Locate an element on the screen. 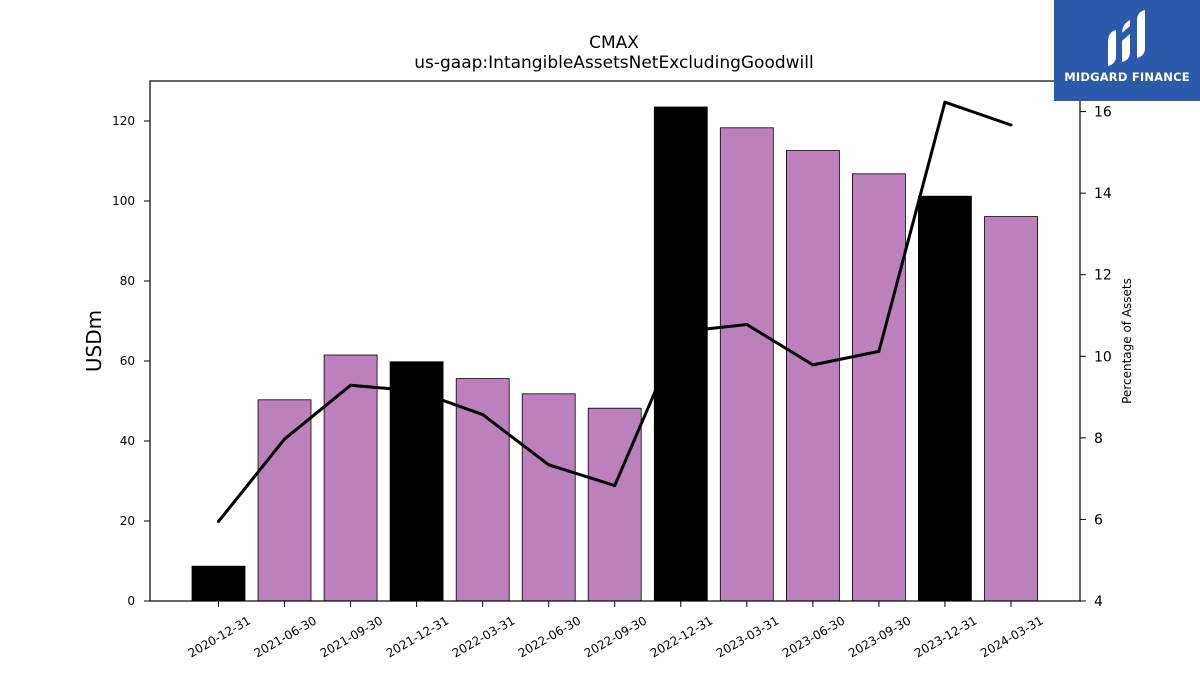 The height and width of the screenshot is (675, 1200). x-tick-label-2021-06-30: 2021-06-30 is located at coordinates (285, 636).